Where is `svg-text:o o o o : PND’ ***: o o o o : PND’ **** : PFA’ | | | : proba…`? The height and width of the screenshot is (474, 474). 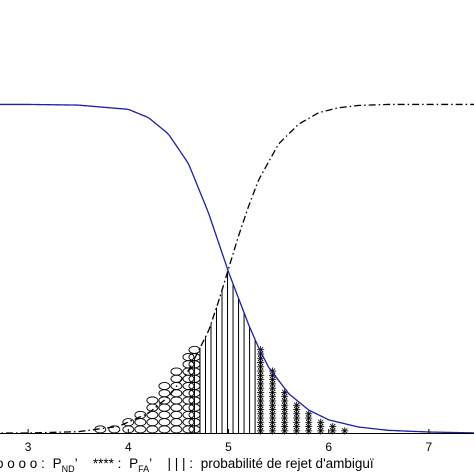 svg-text:o o o o : PND’ ***: o o o o : PND’ **** : PFA’ | | | : proba… is located at coordinates (187, 465).